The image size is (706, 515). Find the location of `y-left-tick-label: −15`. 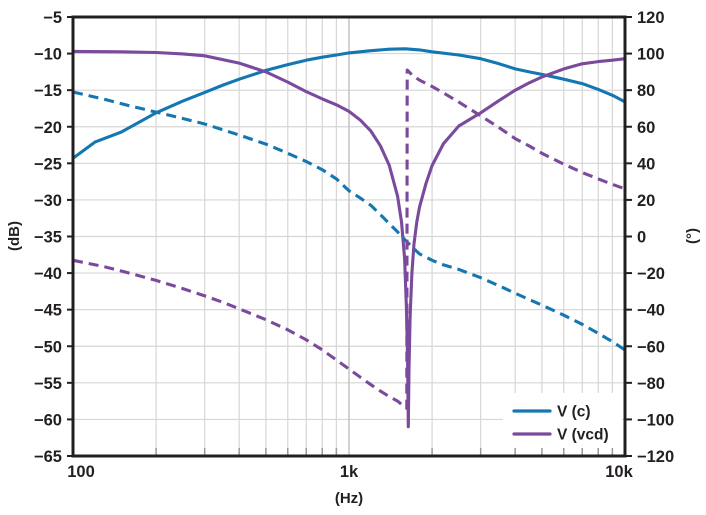

y-left-tick-label: −15 is located at coordinates (48, 91).